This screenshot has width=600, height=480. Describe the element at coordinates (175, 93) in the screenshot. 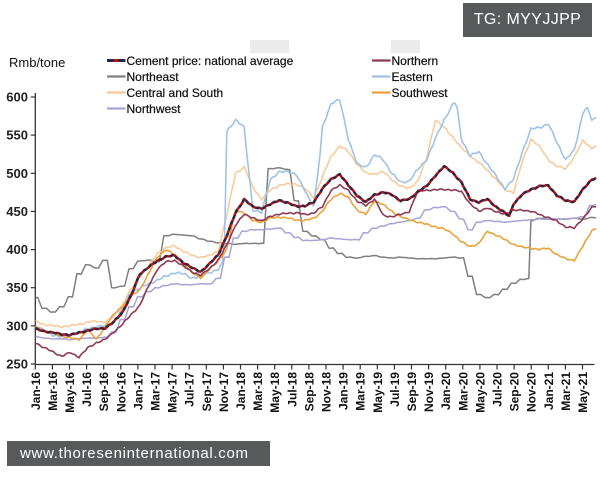

I see `svg-text: Central and South` at that location.